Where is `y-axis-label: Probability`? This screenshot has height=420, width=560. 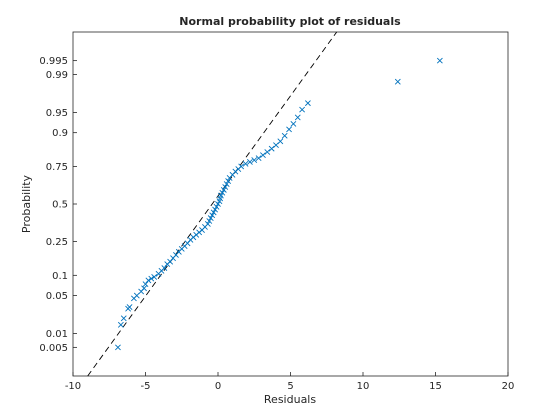 y-axis-label: Probability is located at coordinates (26, 203).